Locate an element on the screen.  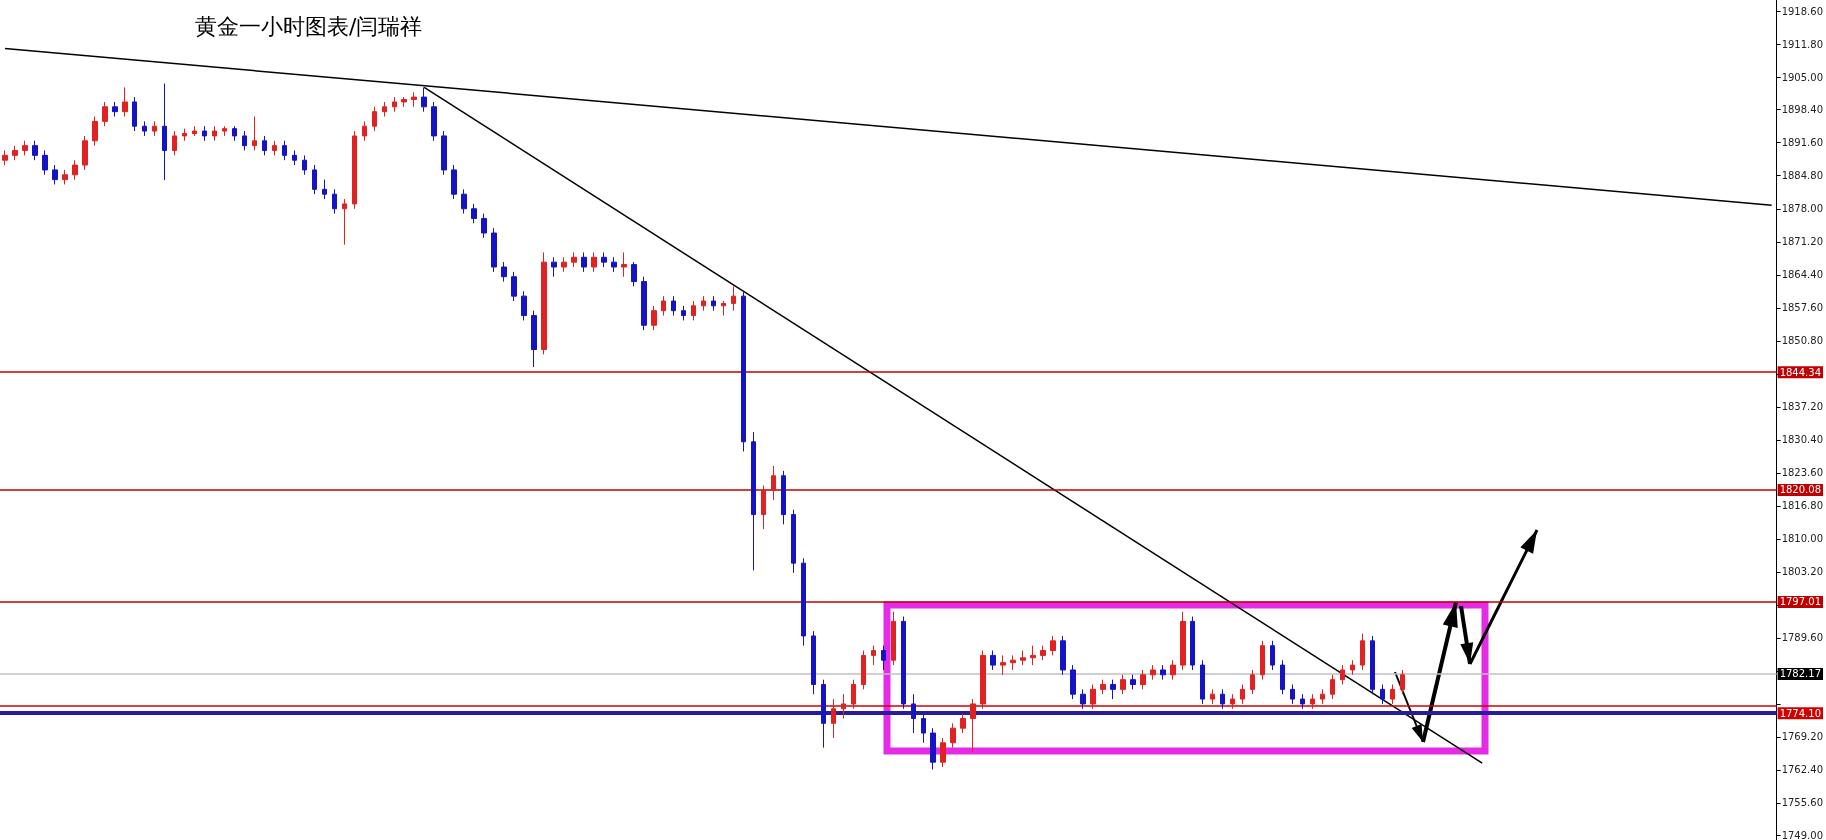
y-tick-label: 1911.80 is located at coordinates (1802, 45).